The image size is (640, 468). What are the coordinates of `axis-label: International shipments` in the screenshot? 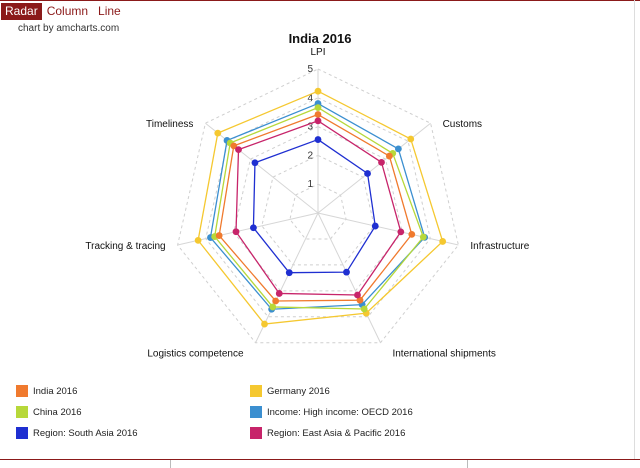 It's located at (443, 354).